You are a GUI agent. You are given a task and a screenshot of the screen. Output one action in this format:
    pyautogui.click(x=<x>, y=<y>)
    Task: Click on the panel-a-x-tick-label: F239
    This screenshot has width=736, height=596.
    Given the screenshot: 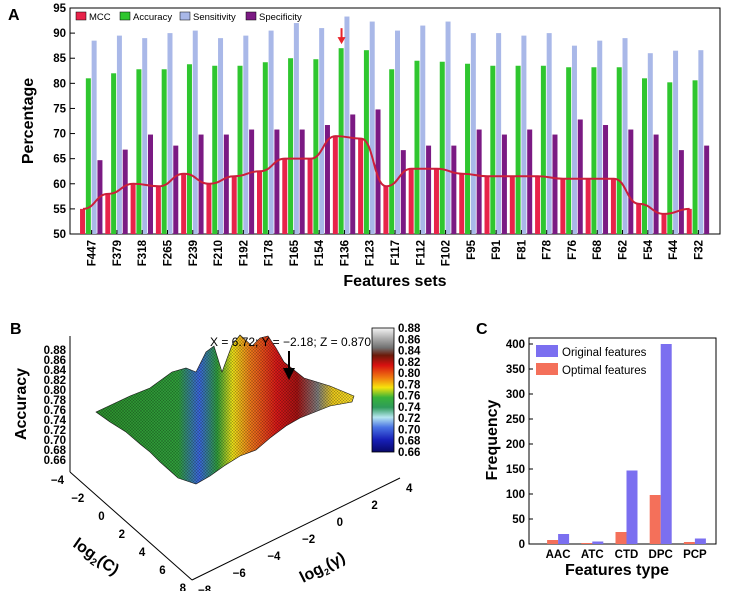 What is the action you would take?
    pyautogui.click(x=194, y=253)
    